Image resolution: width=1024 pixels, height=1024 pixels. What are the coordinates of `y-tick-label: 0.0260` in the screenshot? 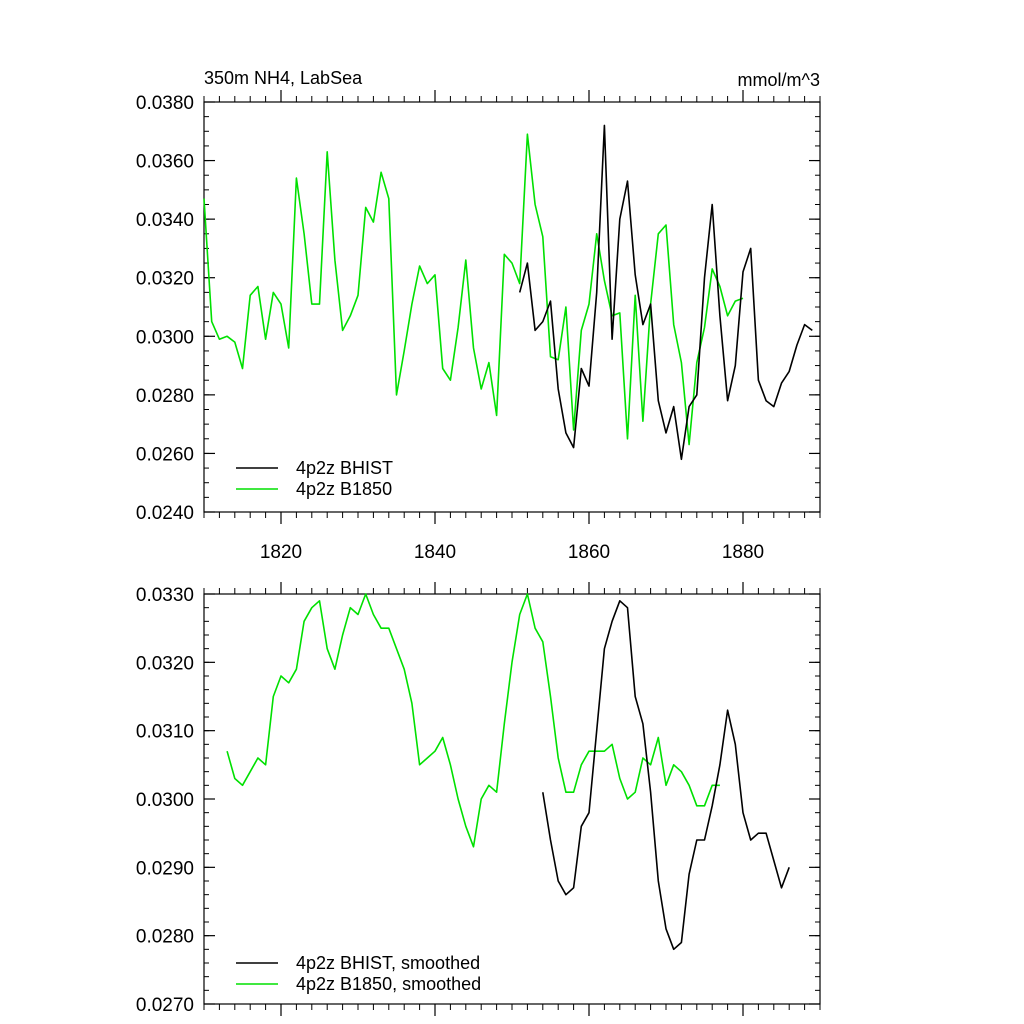 It's located at (165, 454).